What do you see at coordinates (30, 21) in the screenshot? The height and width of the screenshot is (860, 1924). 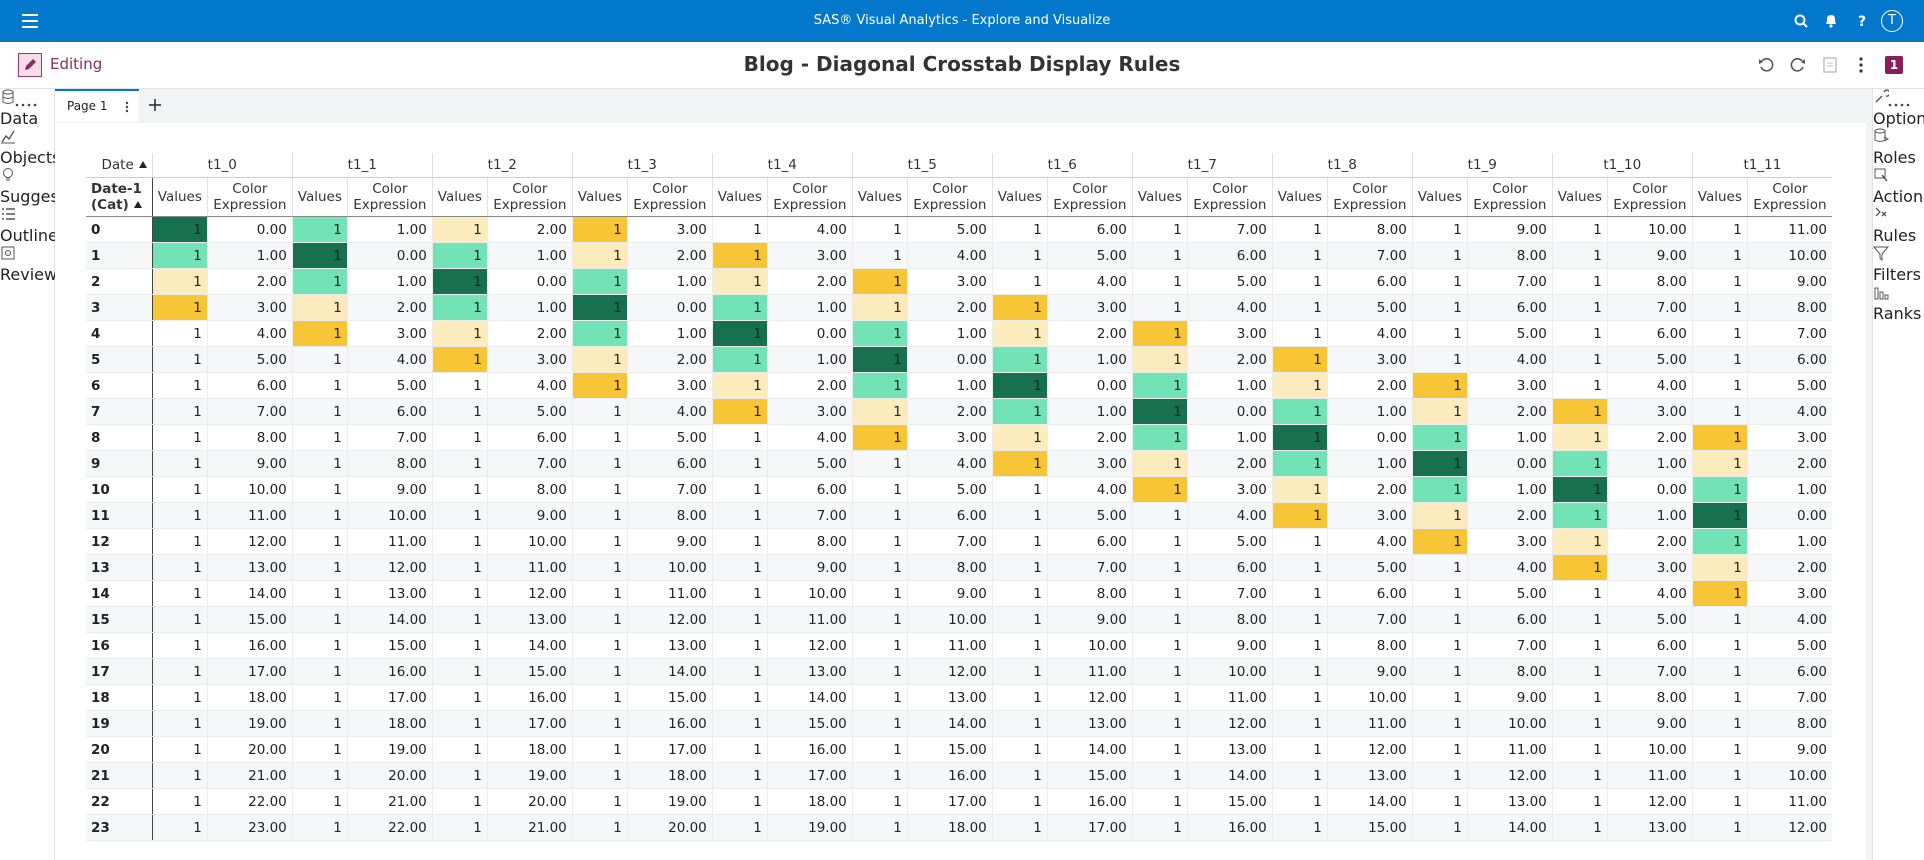 I see `menu-button` at bounding box center [30, 21].